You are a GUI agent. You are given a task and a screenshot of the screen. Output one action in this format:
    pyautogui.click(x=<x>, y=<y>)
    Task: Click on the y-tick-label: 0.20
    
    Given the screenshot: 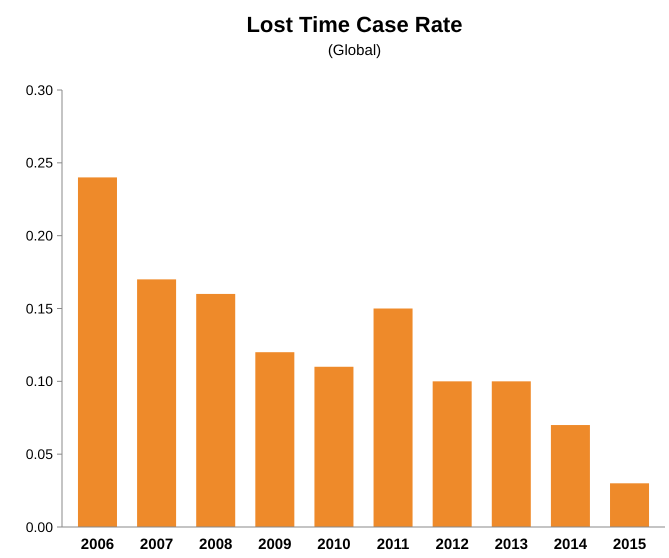 What is the action you would take?
    pyautogui.click(x=40, y=236)
    